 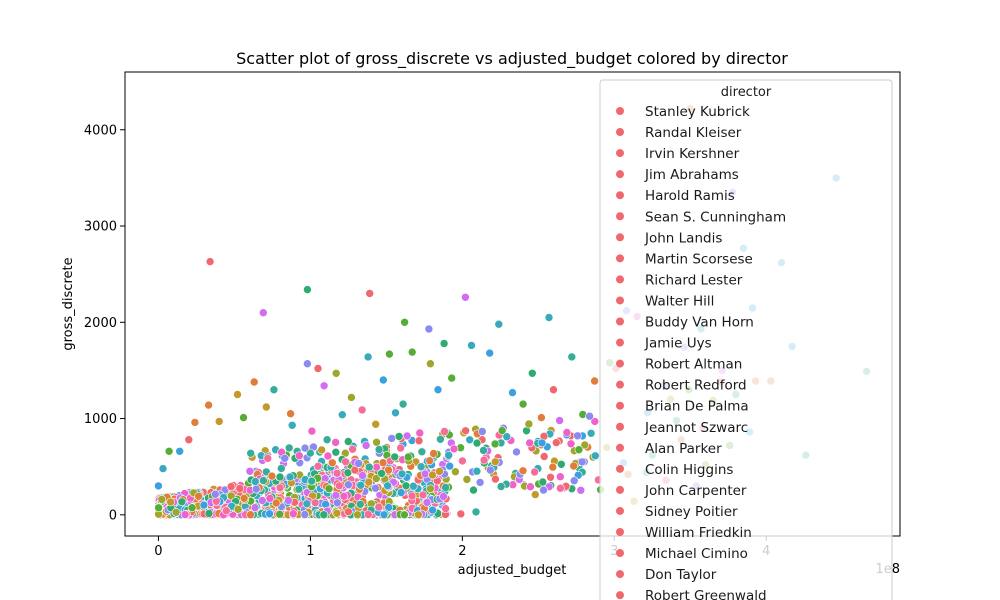 I want to click on legend-entry: Robert Redford, so click(x=681, y=386).